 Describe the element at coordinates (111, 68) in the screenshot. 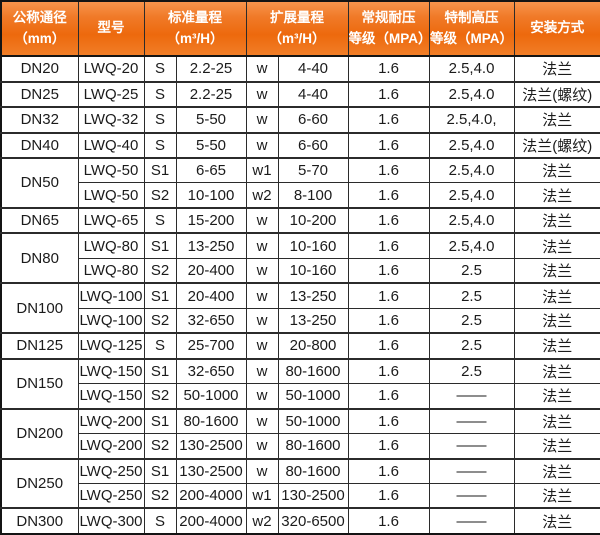

I see `model-cell: LWQ-20` at that location.